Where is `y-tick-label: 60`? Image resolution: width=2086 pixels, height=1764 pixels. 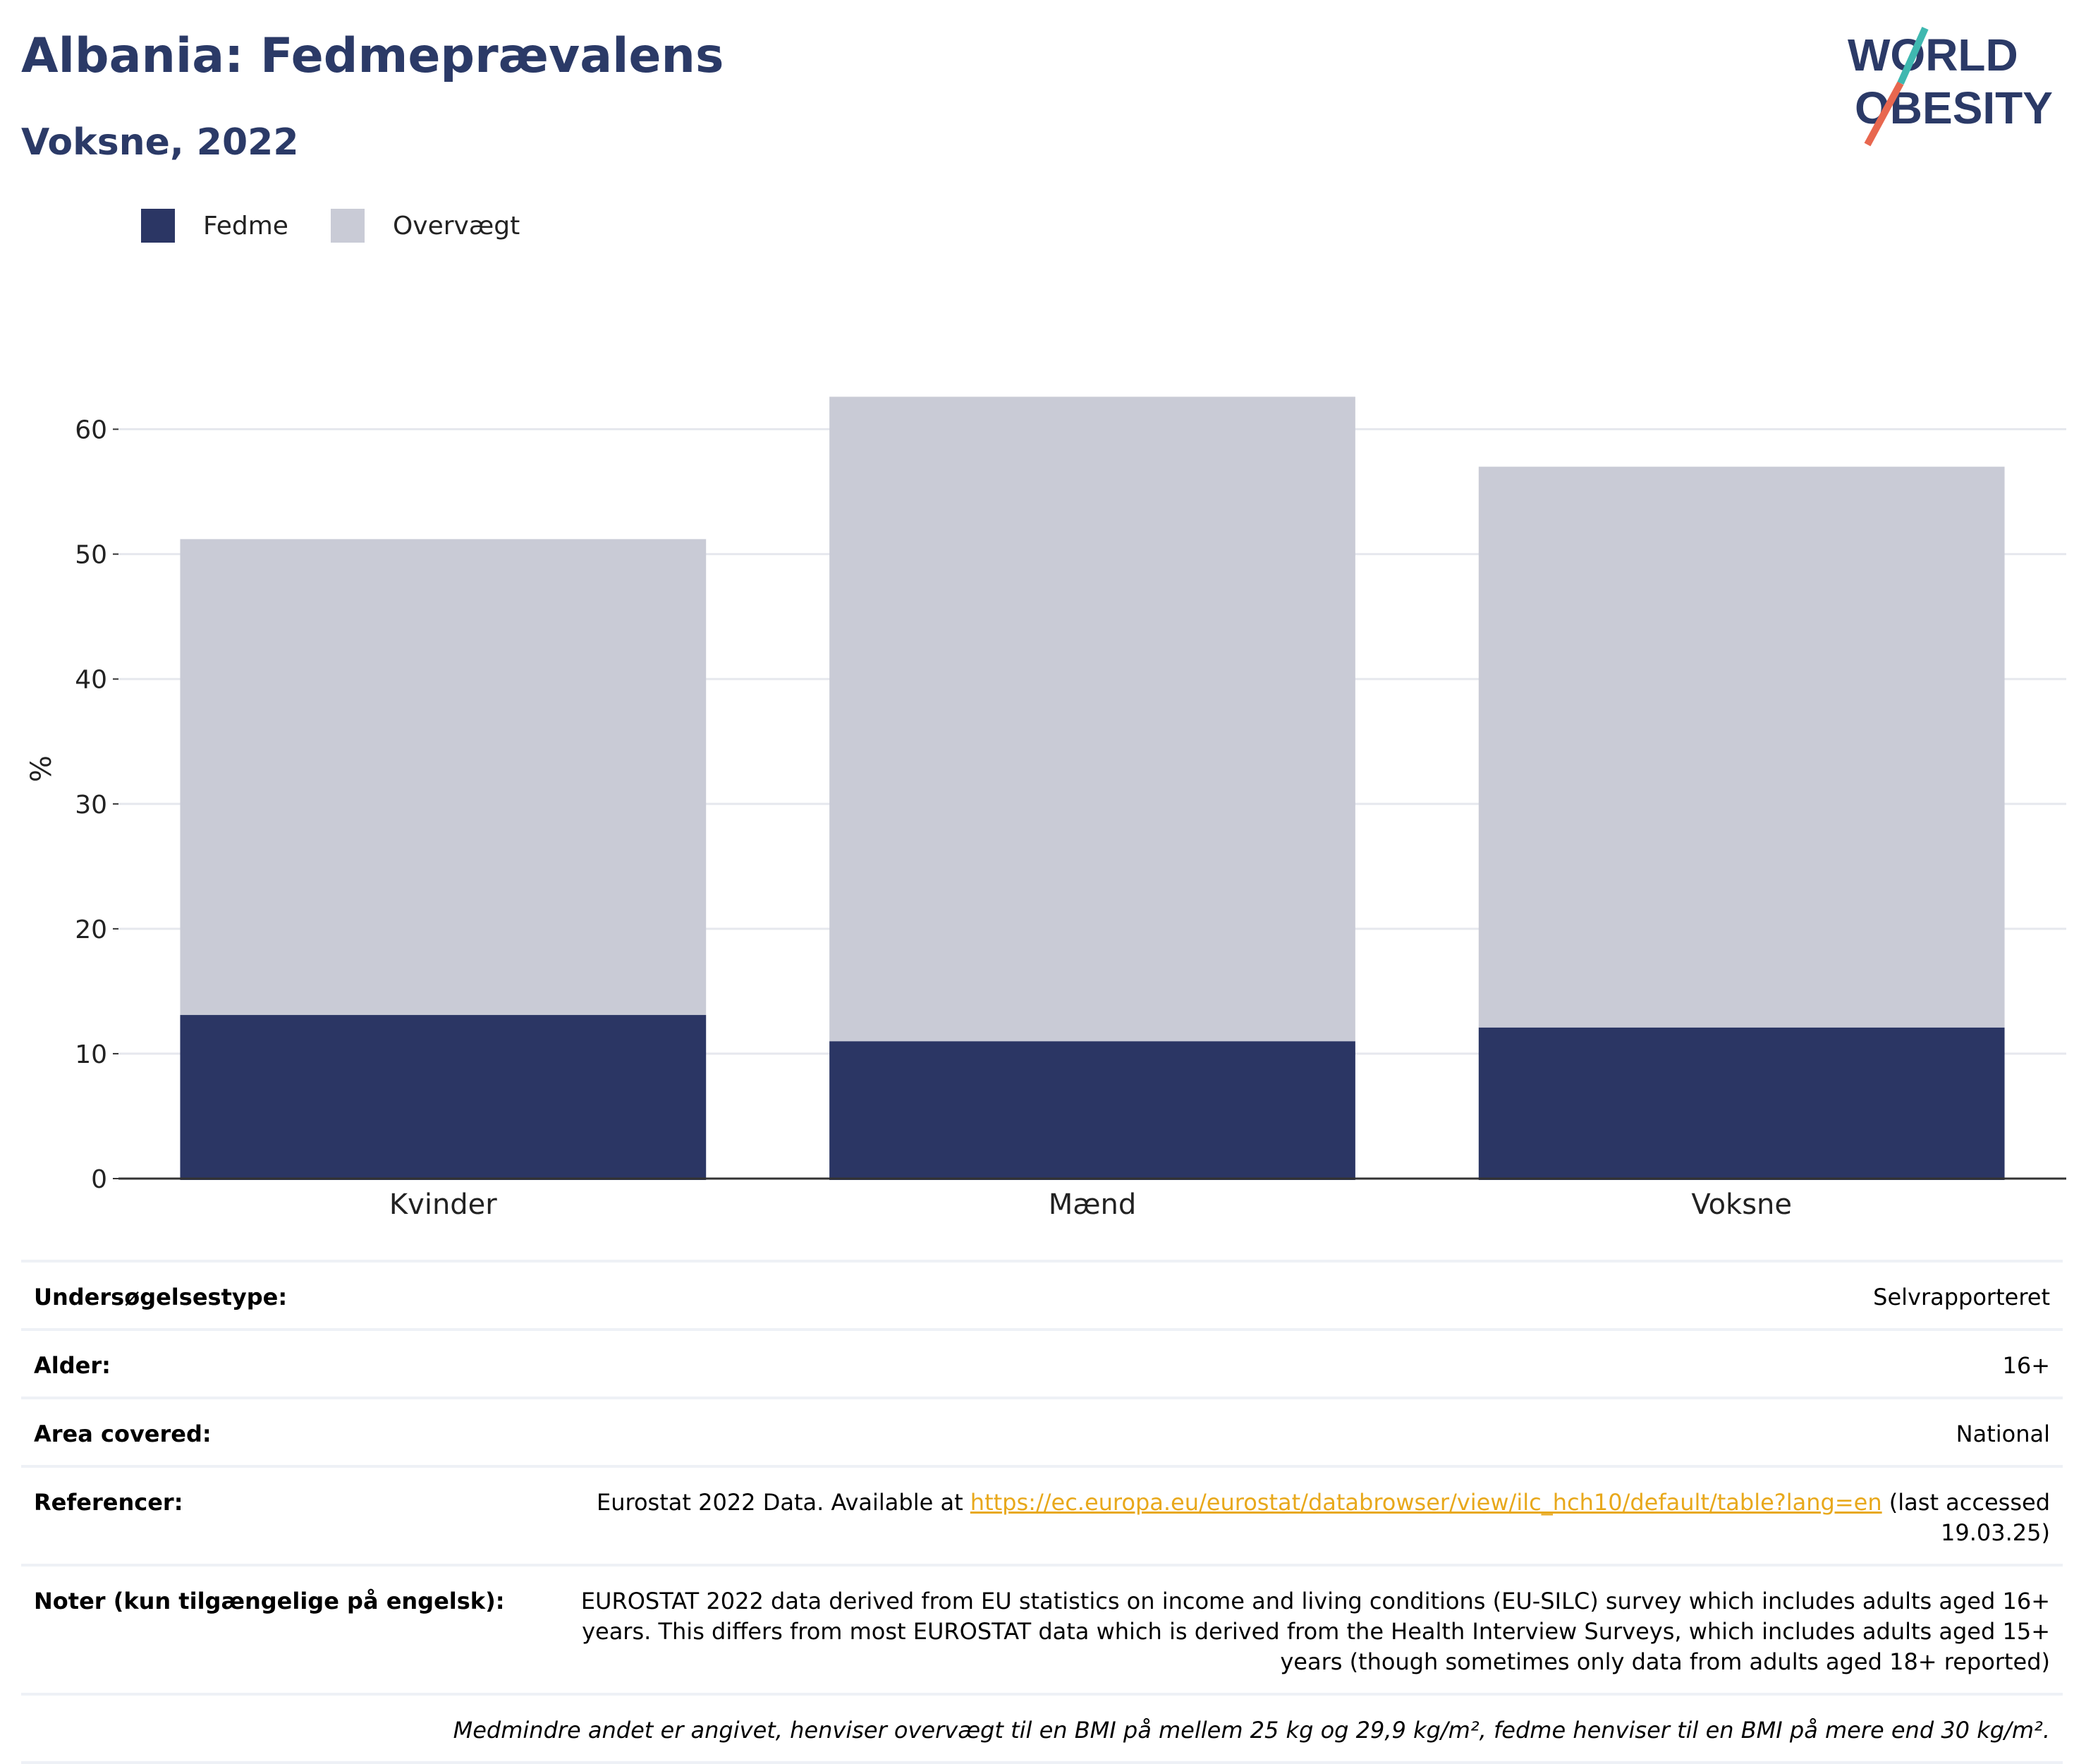
y-tick-label: 60 is located at coordinates (91, 431).